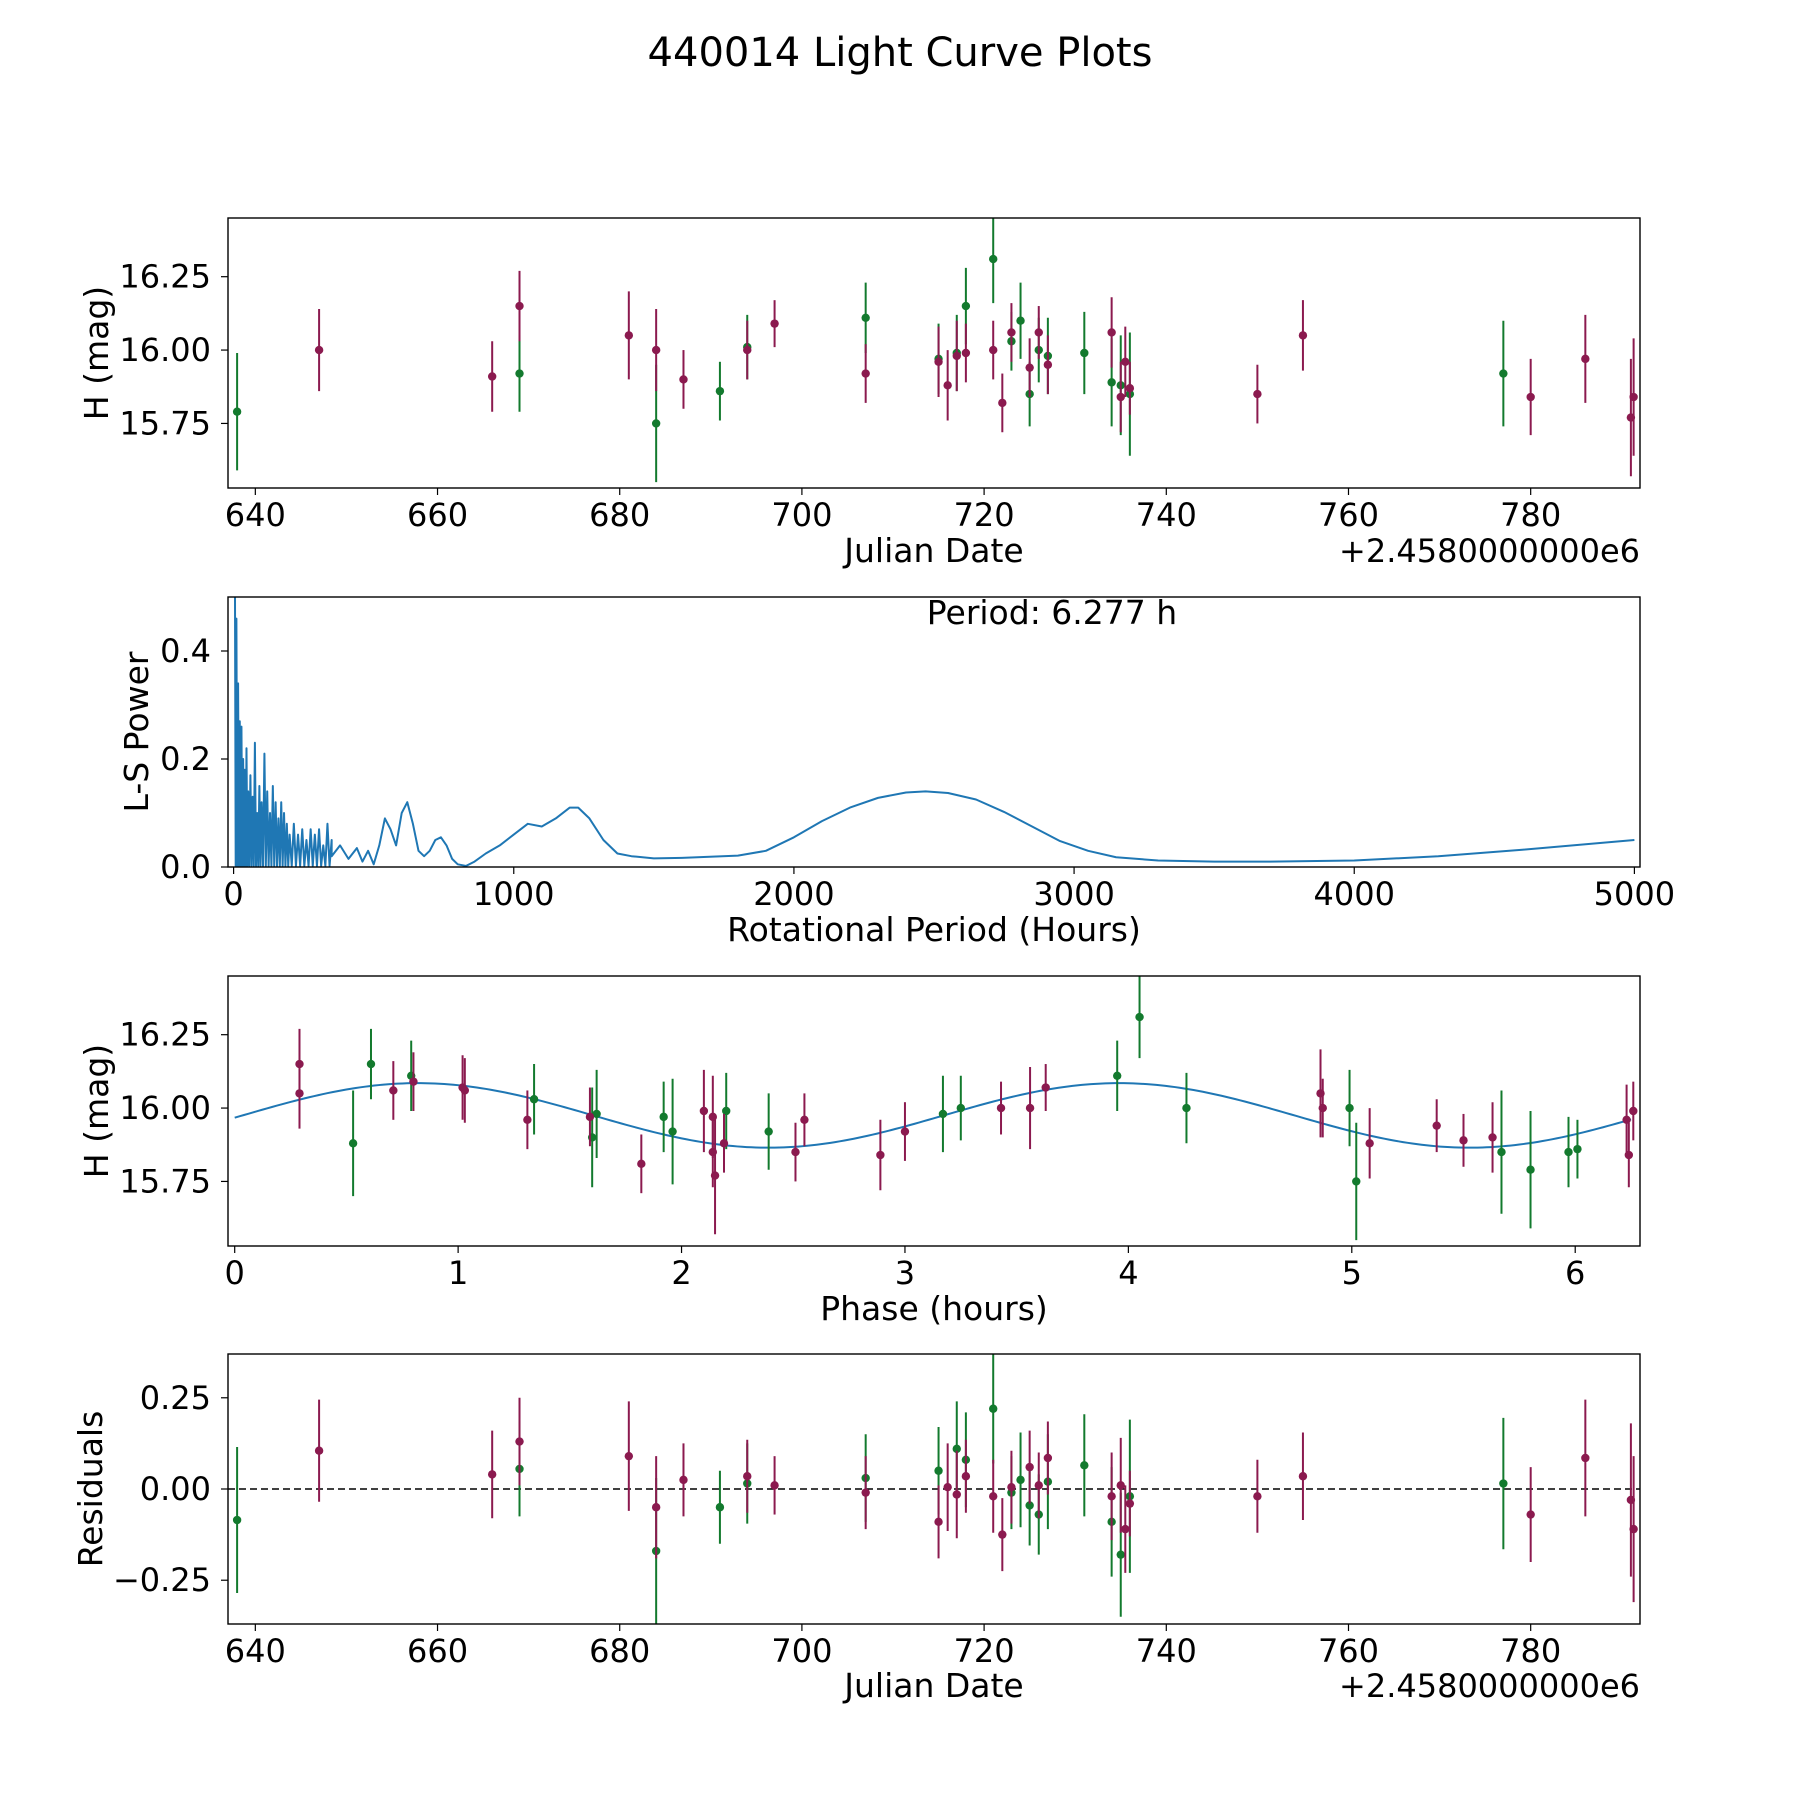 The width and height of the screenshot is (1800, 1800). Describe the element at coordinates (458, 1273) in the screenshot. I see `phased-xtick-label: 1` at that location.